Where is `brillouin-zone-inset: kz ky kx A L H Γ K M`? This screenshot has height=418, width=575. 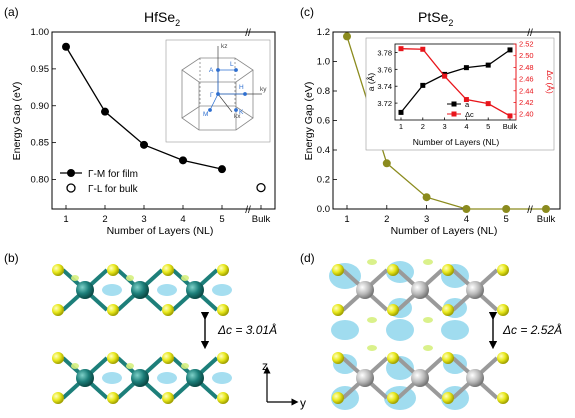
brillouin-zone-inset: kz ky kx A L H Γ K M is located at coordinates (218, 91).